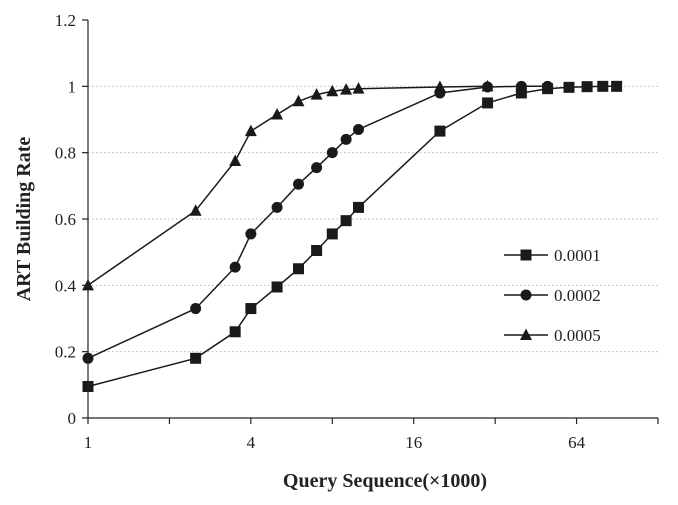 The image size is (678, 505). I want to click on x-tick-label: 16, so click(413, 442).